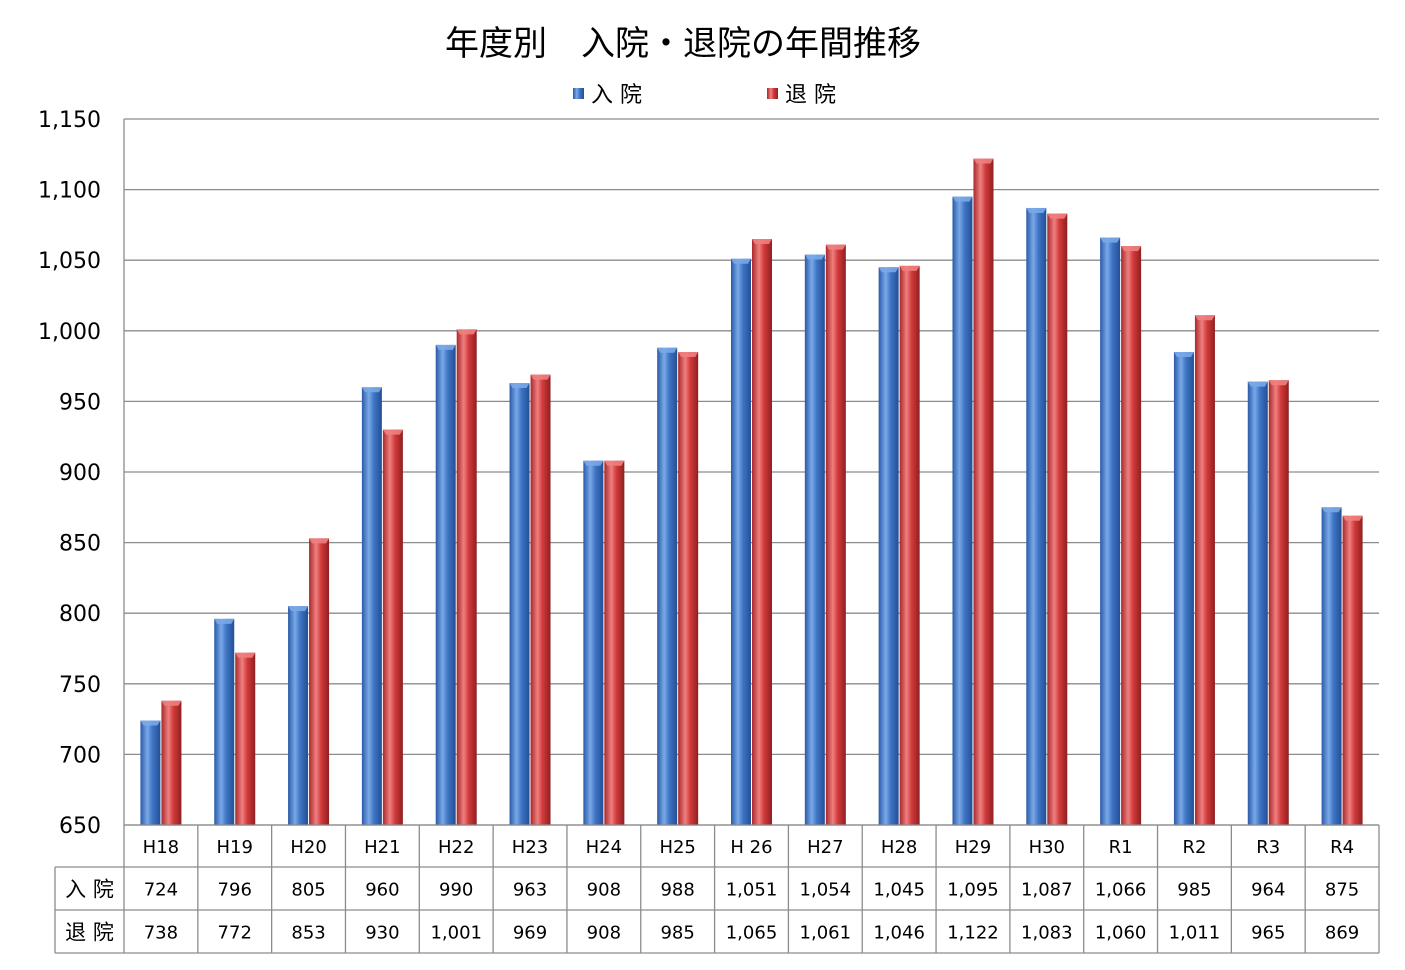  Describe the element at coordinates (235, 890) in the screenshot. I see `data-label: 796` at that location.